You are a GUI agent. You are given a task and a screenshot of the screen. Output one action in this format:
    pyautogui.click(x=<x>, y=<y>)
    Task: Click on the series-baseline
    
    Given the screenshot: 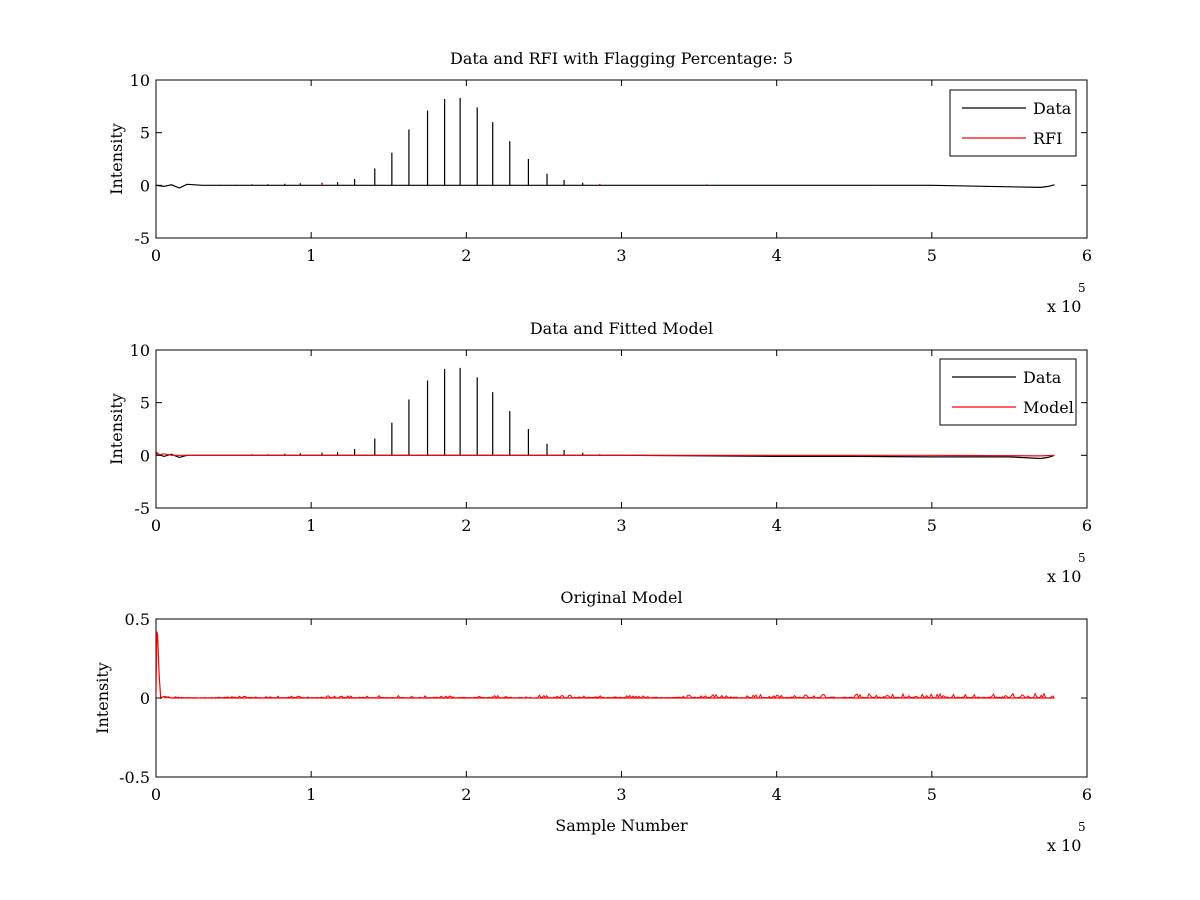 What is the action you would take?
    pyautogui.click(x=605, y=186)
    